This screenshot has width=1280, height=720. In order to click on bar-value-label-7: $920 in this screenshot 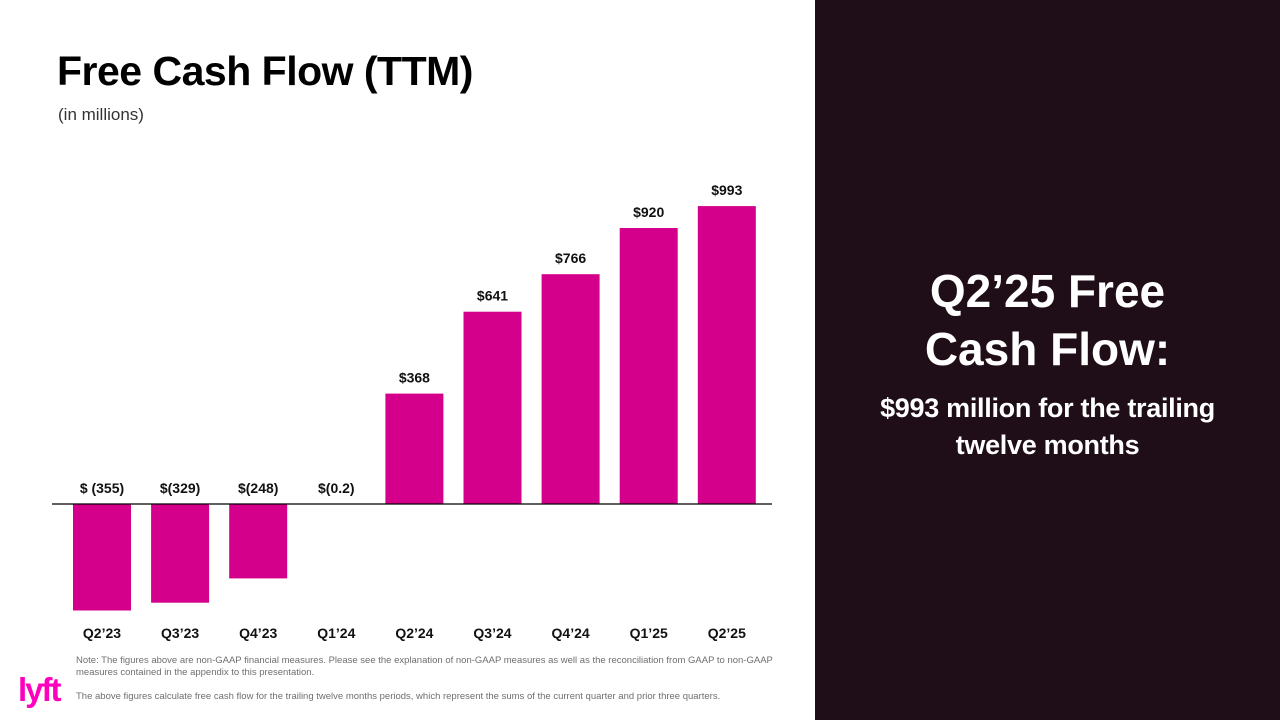, I will do `click(648, 212)`.